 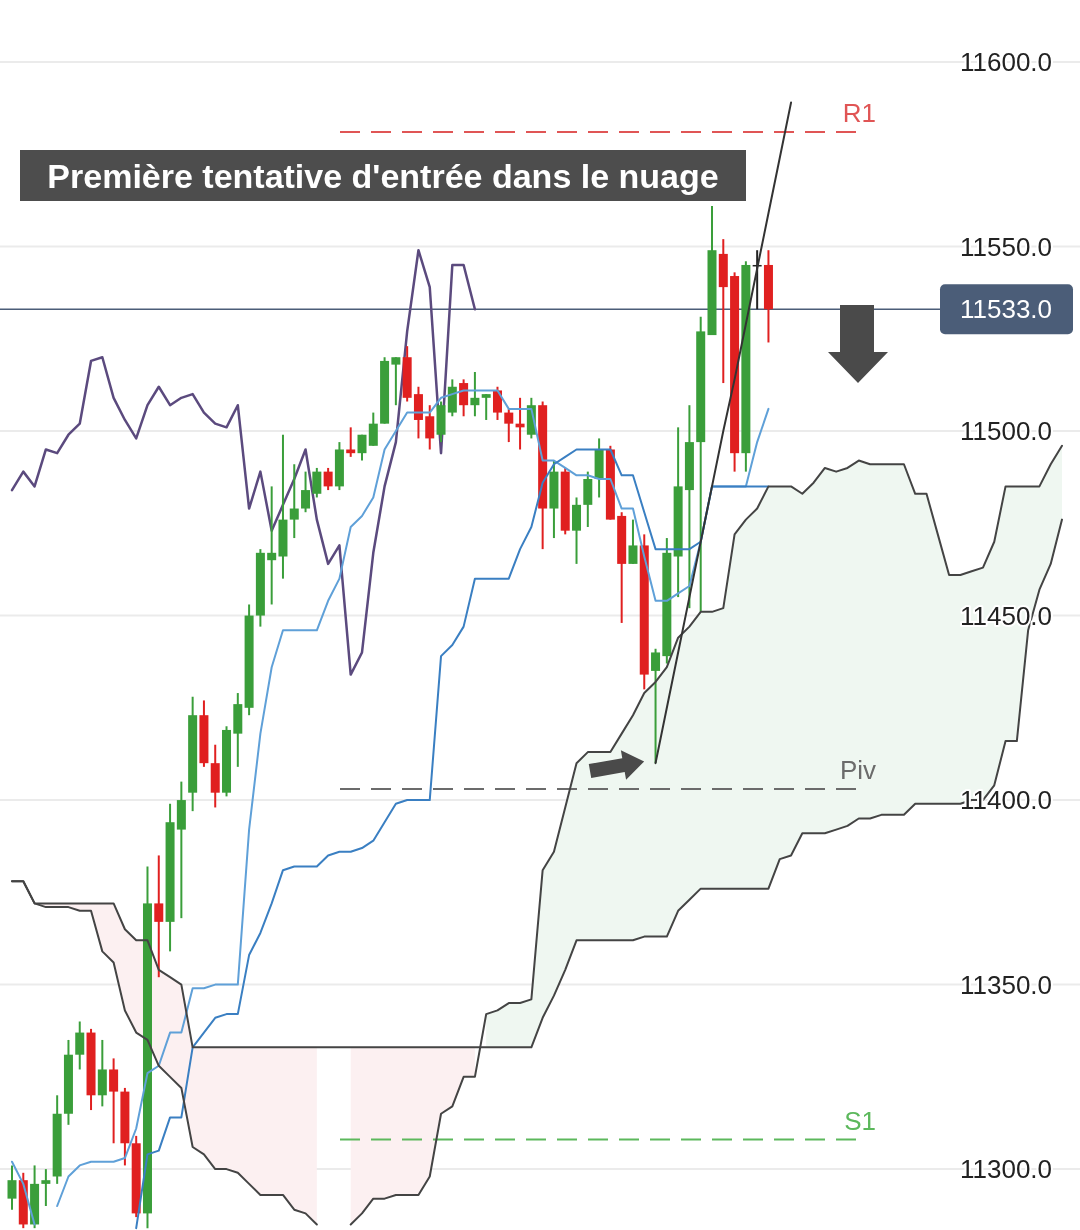 What do you see at coordinates (1006, 1169) in the screenshot?
I see `y-tick-label: 11300.0` at bounding box center [1006, 1169].